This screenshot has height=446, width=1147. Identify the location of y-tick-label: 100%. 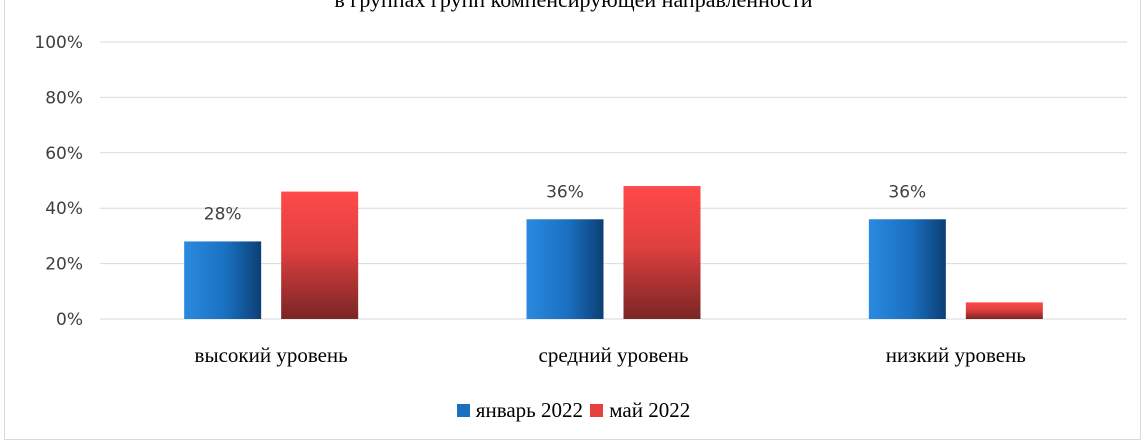
(58, 43).